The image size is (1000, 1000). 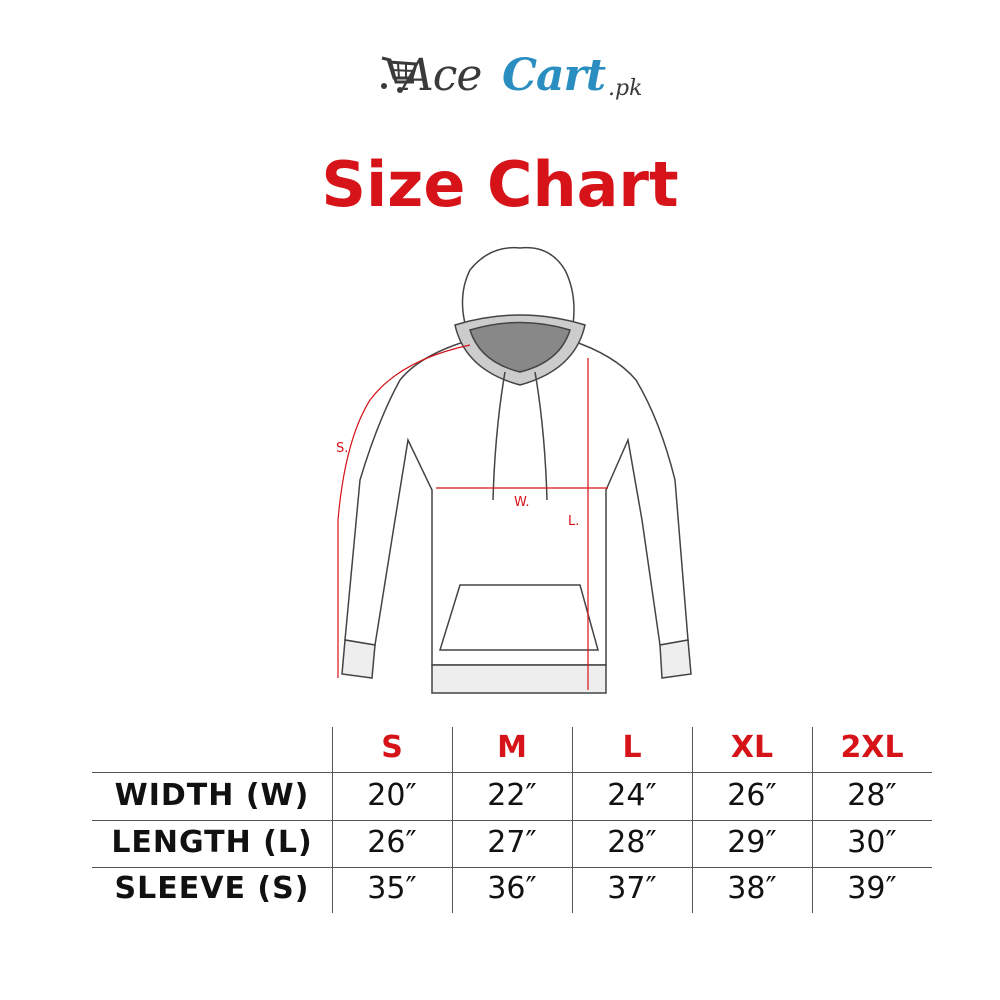 I want to click on page-title: Size Chart, so click(x=500, y=184).